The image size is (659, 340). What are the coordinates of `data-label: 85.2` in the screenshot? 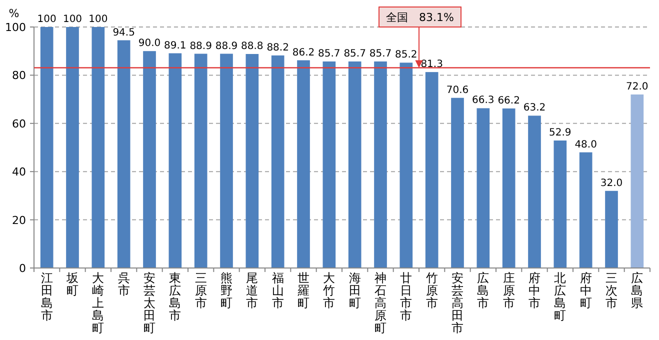 It's located at (406, 55).